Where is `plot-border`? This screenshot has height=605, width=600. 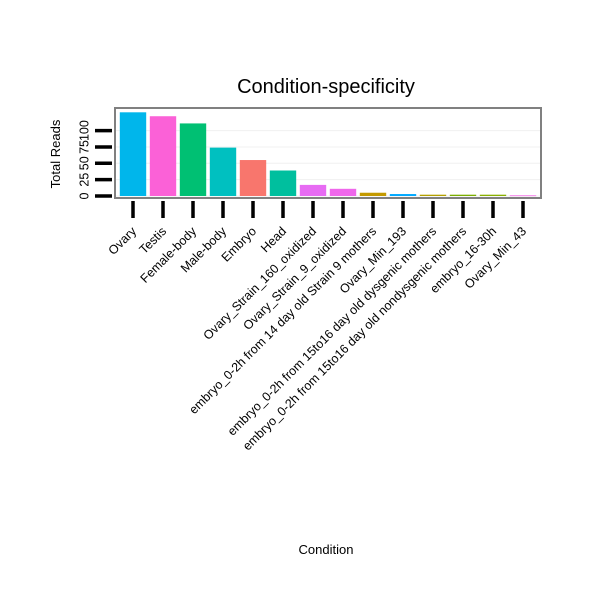 plot-border is located at coordinates (328, 153).